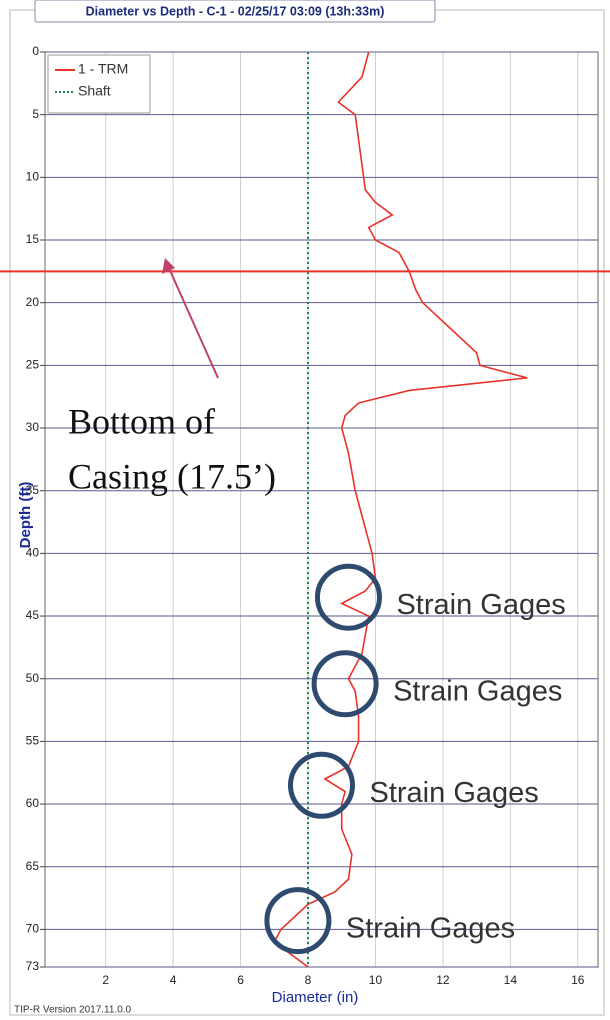  I want to click on x-tick-label: 10, so click(376, 980).